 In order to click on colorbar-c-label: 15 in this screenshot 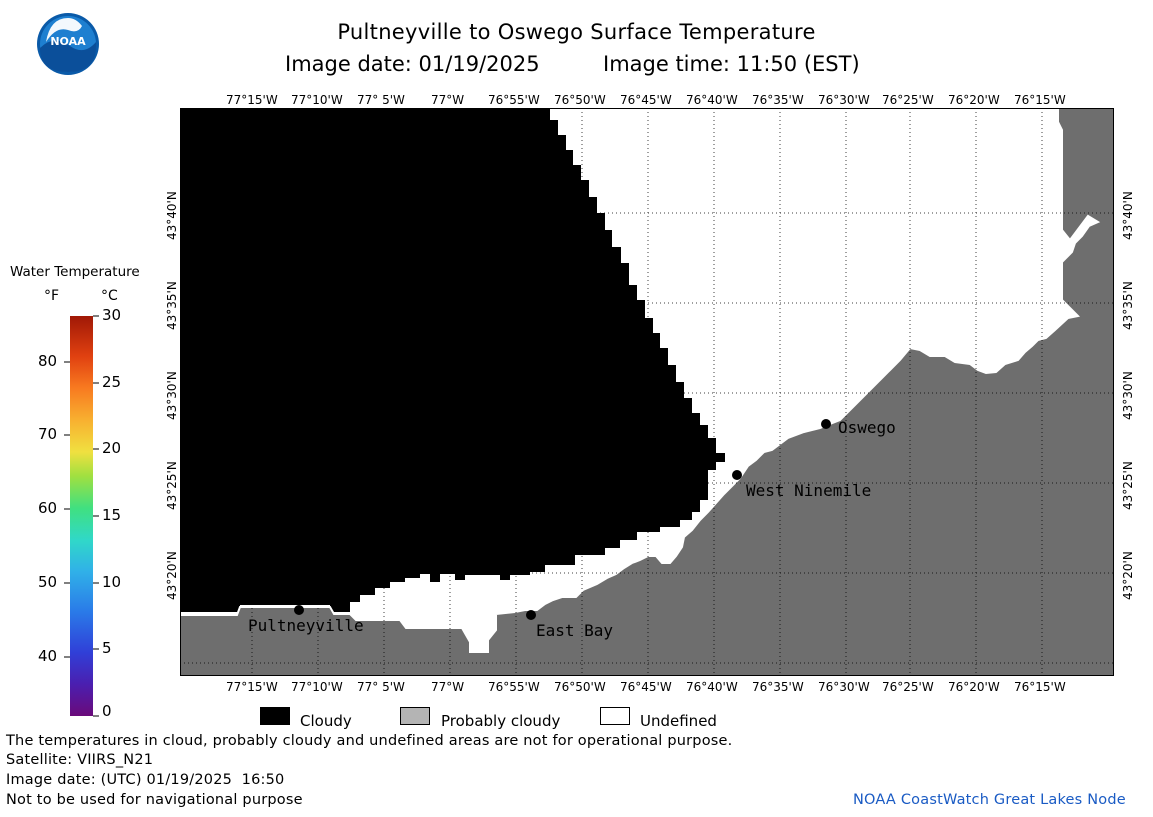, I will do `click(112, 515)`.